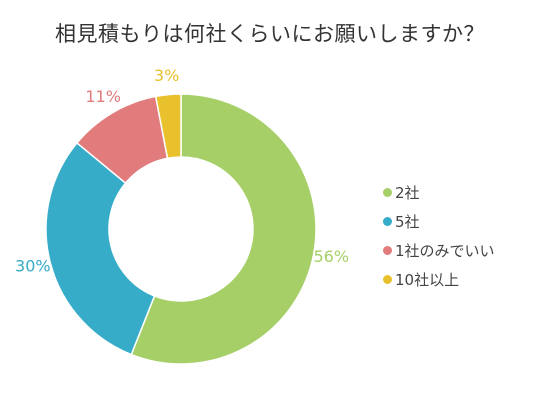 Image resolution: width=540 pixels, height=400 pixels. What do you see at coordinates (439, 221) in the screenshot?
I see `legend-item: 5社` at bounding box center [439, 221].